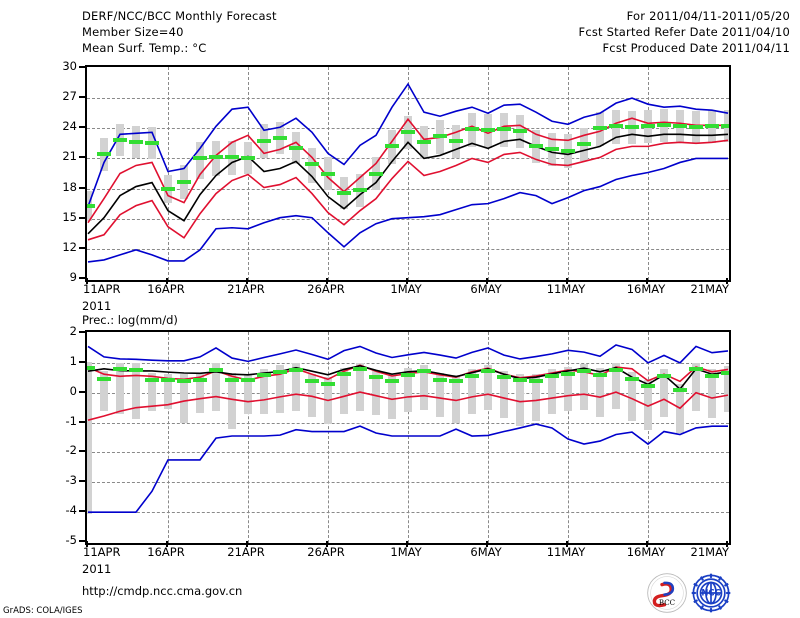 The image size is (800, 618). What do you see at coordinates (43, 611) in the screenshot?
I see `footer-grads-credit: GrADS: COLA/IGES` at bounding box center [43, 611].